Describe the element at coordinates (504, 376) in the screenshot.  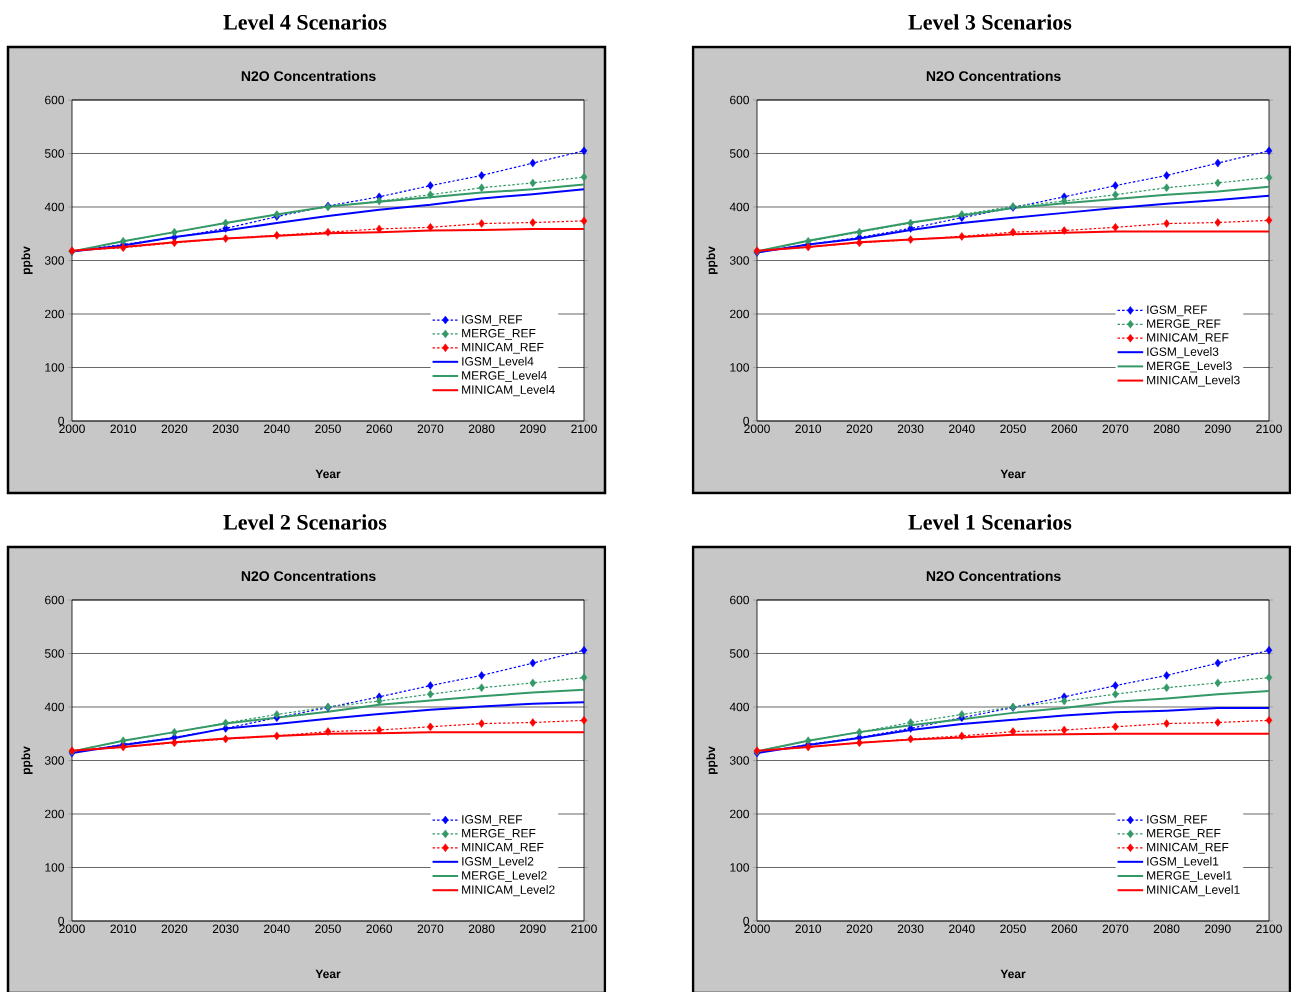
I see `legend-label: MERGE_Level4` at that location.